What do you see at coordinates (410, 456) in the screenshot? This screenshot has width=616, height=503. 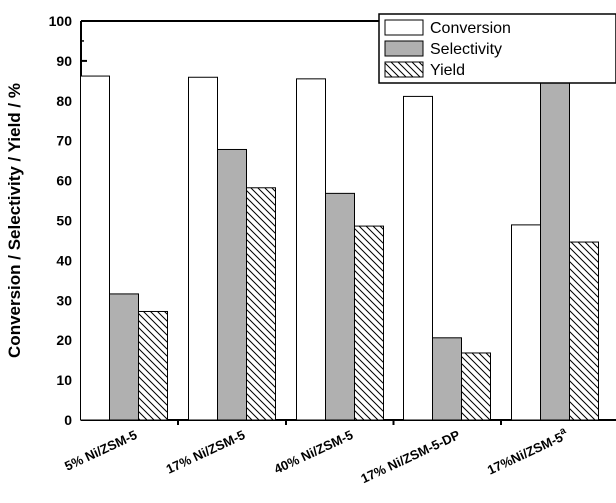 I see `x-tick-label: 17% Ni/ZSM-5-DP` at bounding box center [410, 456].